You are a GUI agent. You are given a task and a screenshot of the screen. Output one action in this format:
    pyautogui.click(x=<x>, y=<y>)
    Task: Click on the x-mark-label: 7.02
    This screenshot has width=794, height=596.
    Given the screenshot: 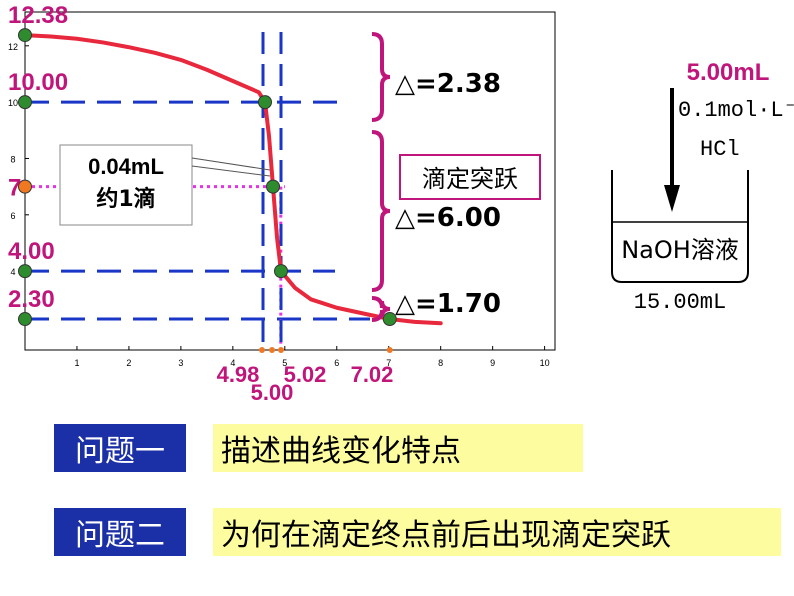 What is the action you would take?
    pyautogui.click(x=372, y=374)
    